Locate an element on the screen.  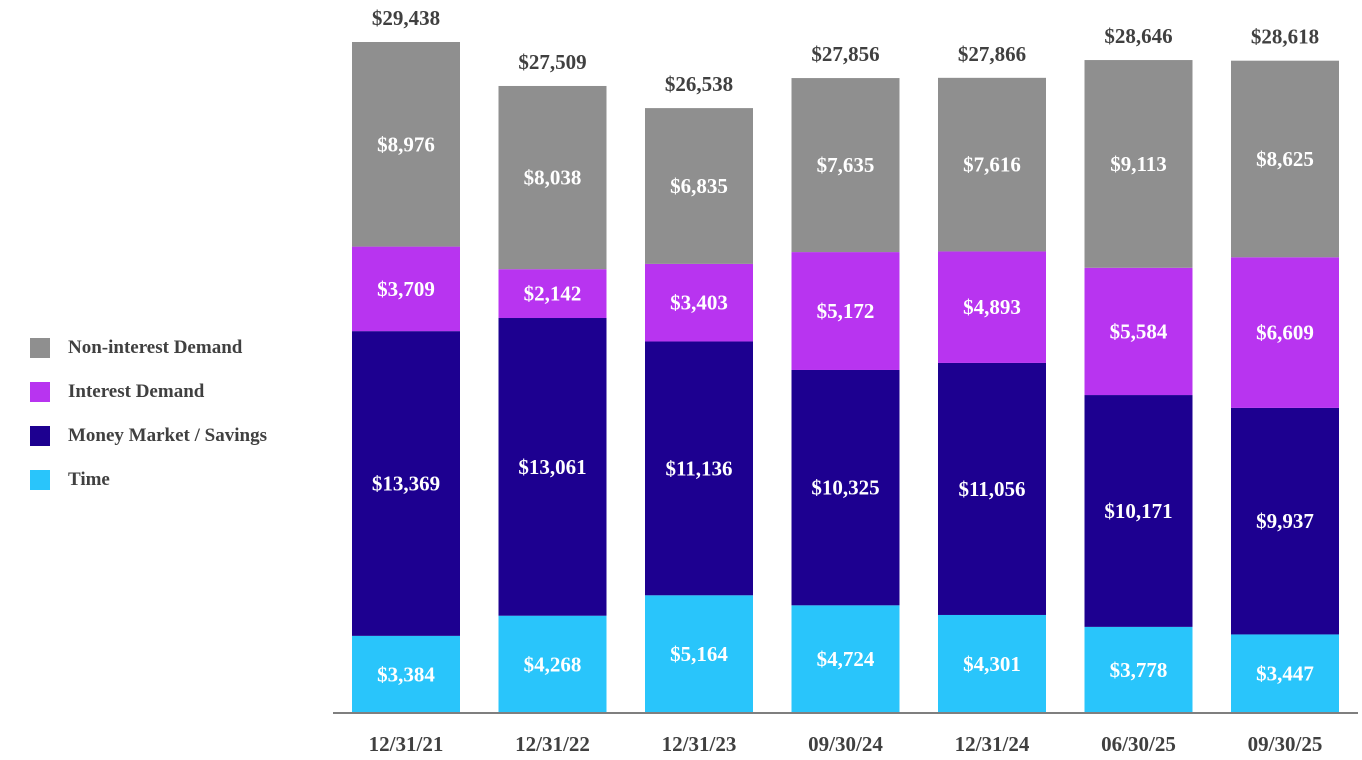
data-label-non-interest-demand: $8,976 is located at coordinates (406, 144).